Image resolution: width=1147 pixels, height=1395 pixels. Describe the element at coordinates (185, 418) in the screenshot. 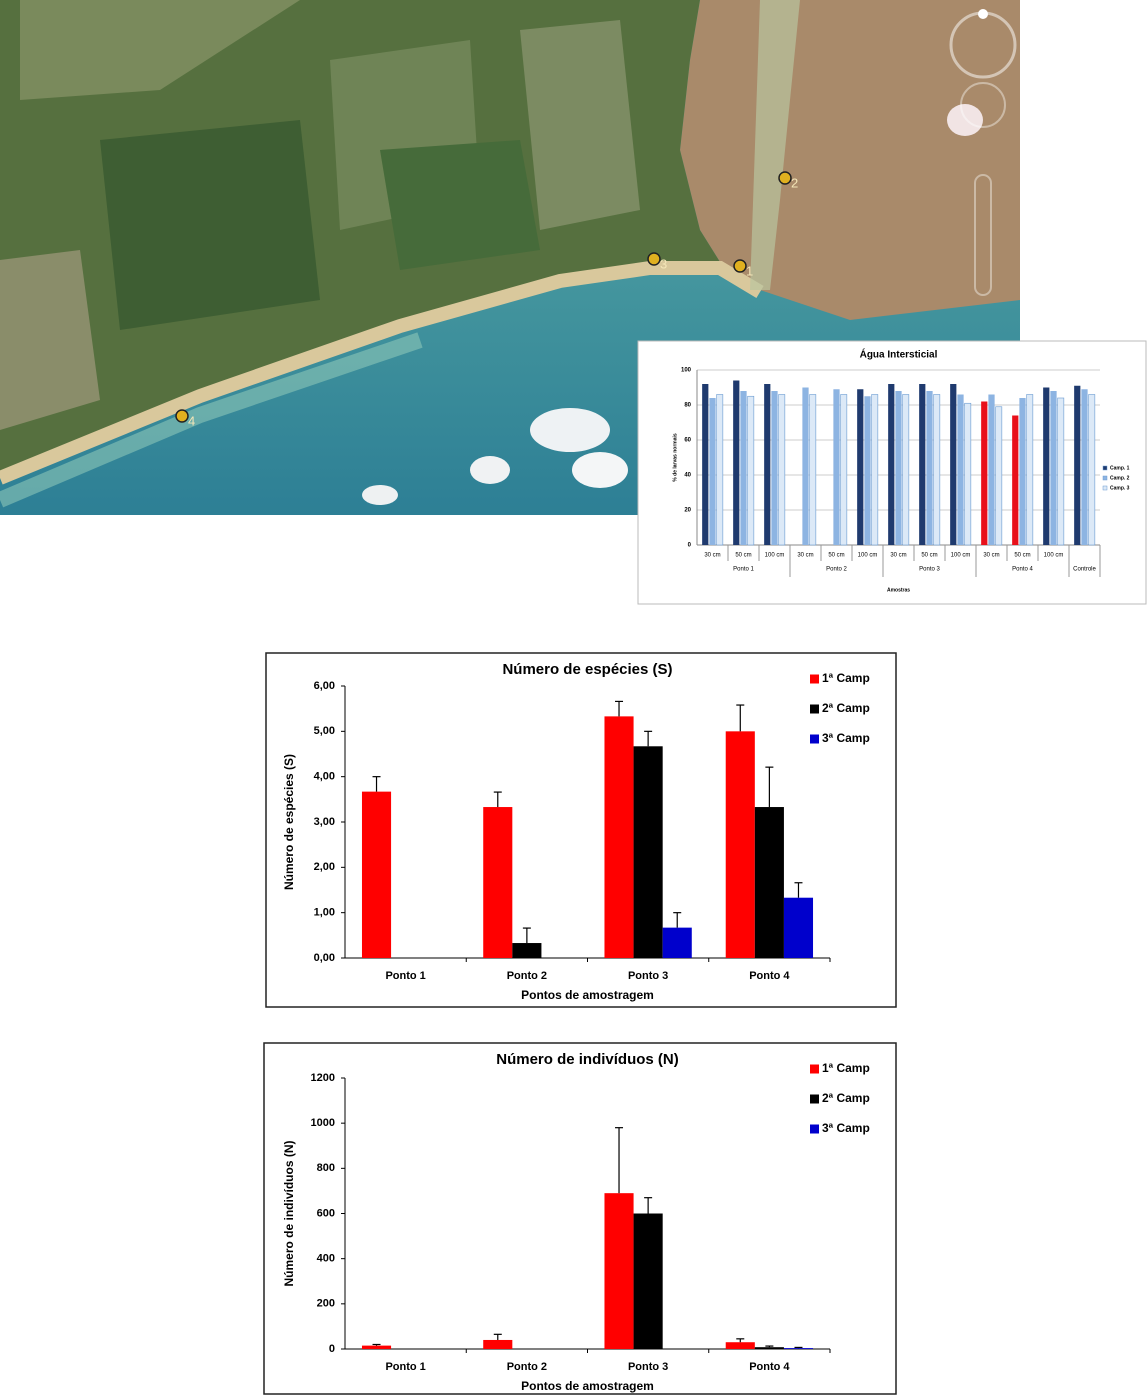

I see `map-marker: 4` at that location.